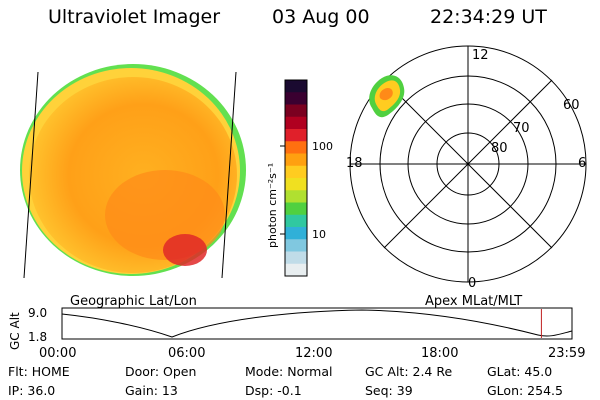 Image resolution: width=600 pixels, height=400 pixels. What do you see at coordinates (440, 353) in the screenshot?
I see `timeline-x-tick-1800: 18:00` at bounding box center [440, 353].